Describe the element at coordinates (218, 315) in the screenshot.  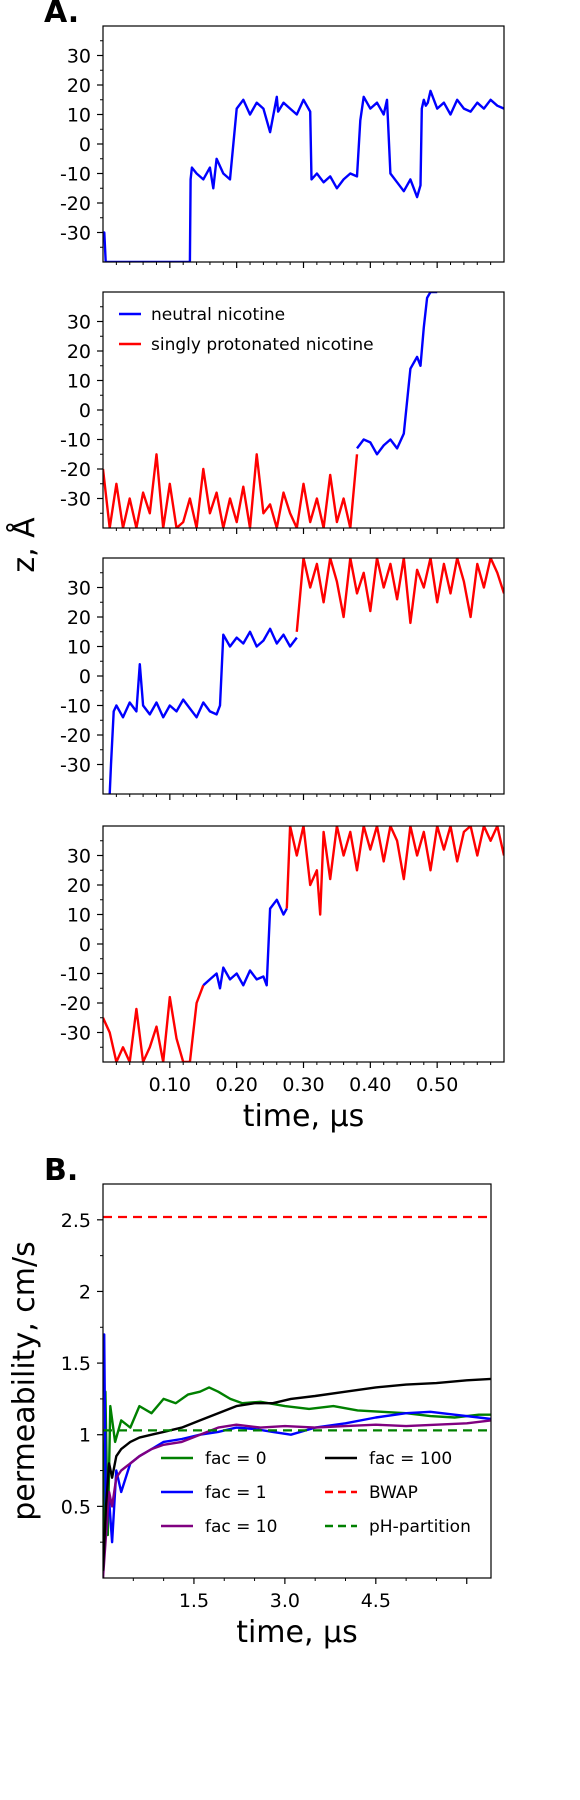
I see `legend-label: neutral nicotine` at that location.